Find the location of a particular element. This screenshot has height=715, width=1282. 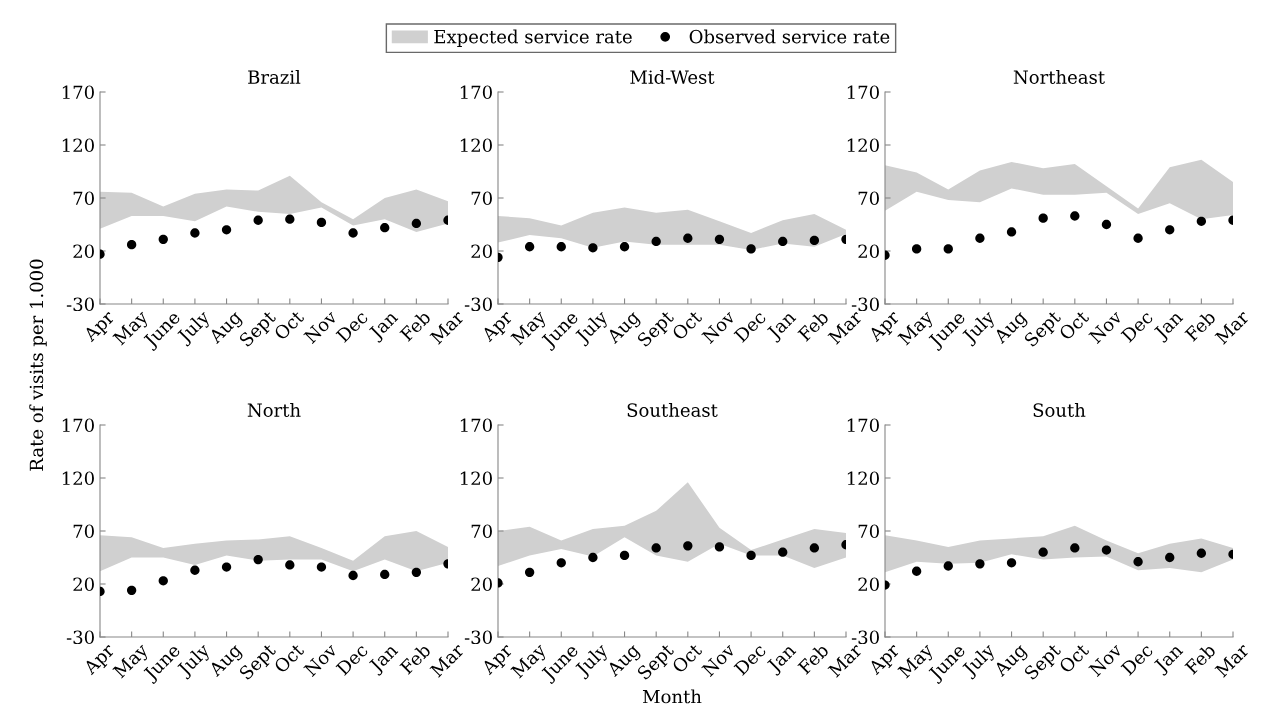

chart-title: Brazil is located at coordinates (274, 76).